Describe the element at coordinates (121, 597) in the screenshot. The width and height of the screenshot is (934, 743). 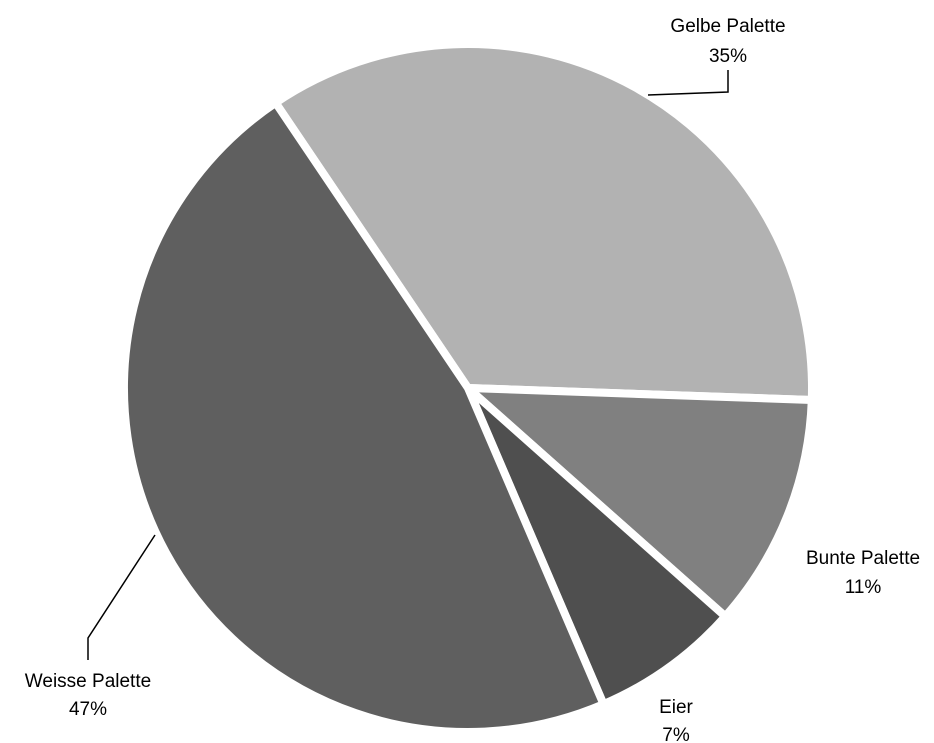
I see `leader-line-weisse-palette` at that location.